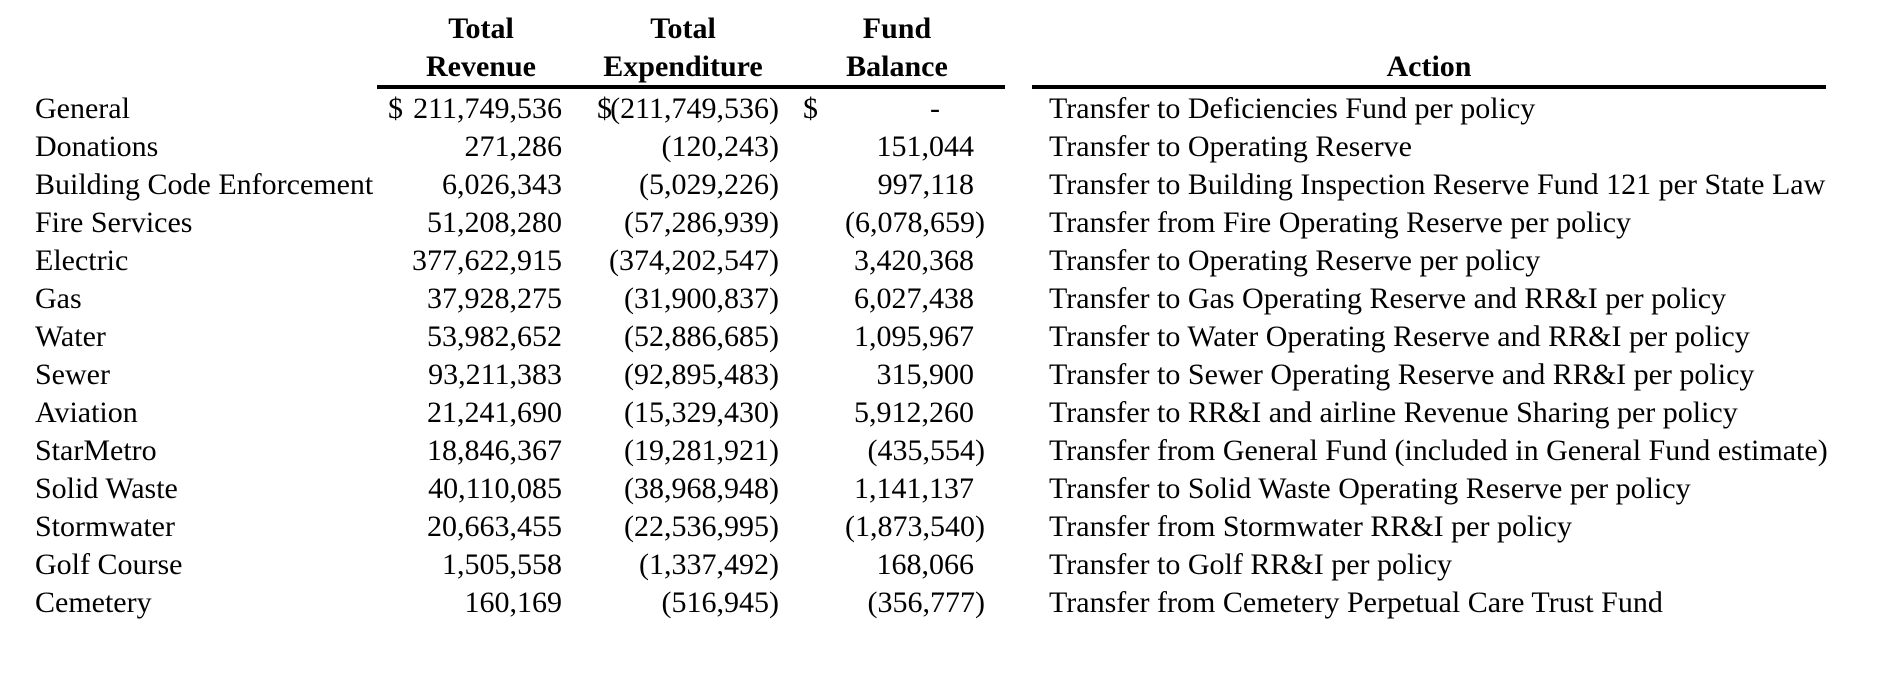 The height and width of the screenshot is (682, 1891). What do you see at coordinates (72, 374) in the screenshot?
I see `fund-name-cell: Sewer` at bounding box center [72, 374].